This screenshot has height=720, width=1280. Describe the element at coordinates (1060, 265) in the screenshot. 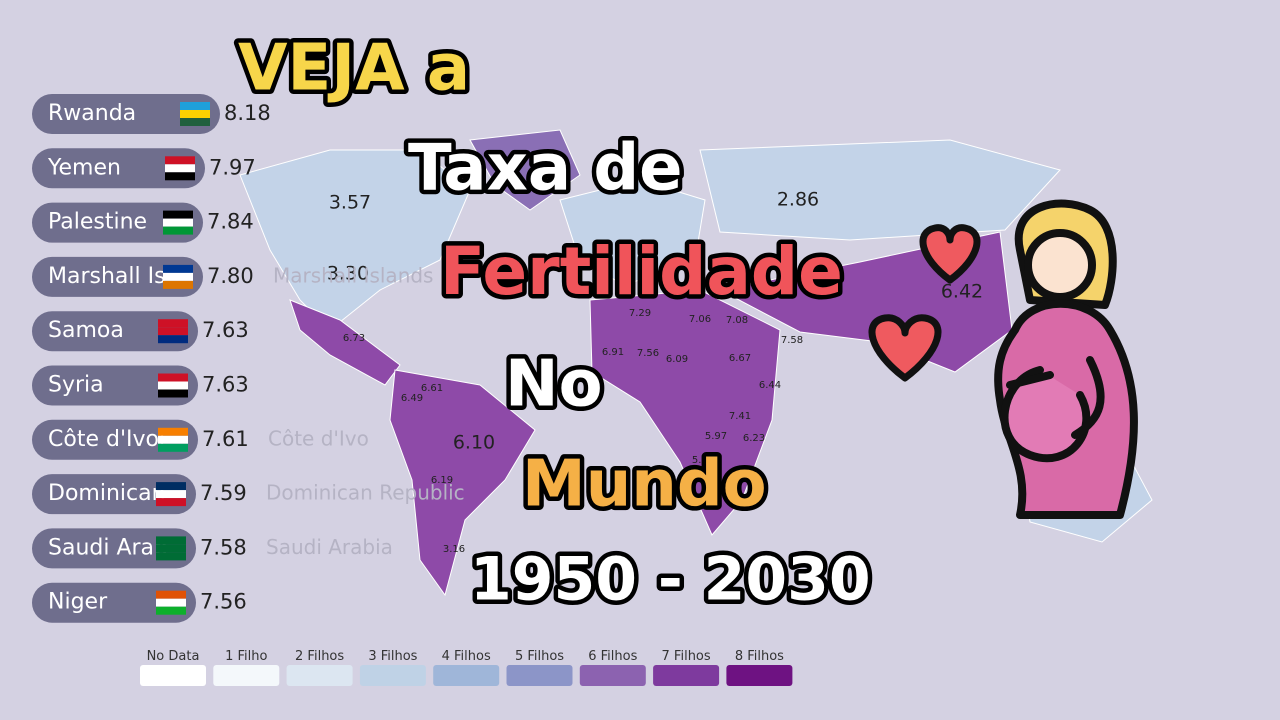

I see `head` at that location.